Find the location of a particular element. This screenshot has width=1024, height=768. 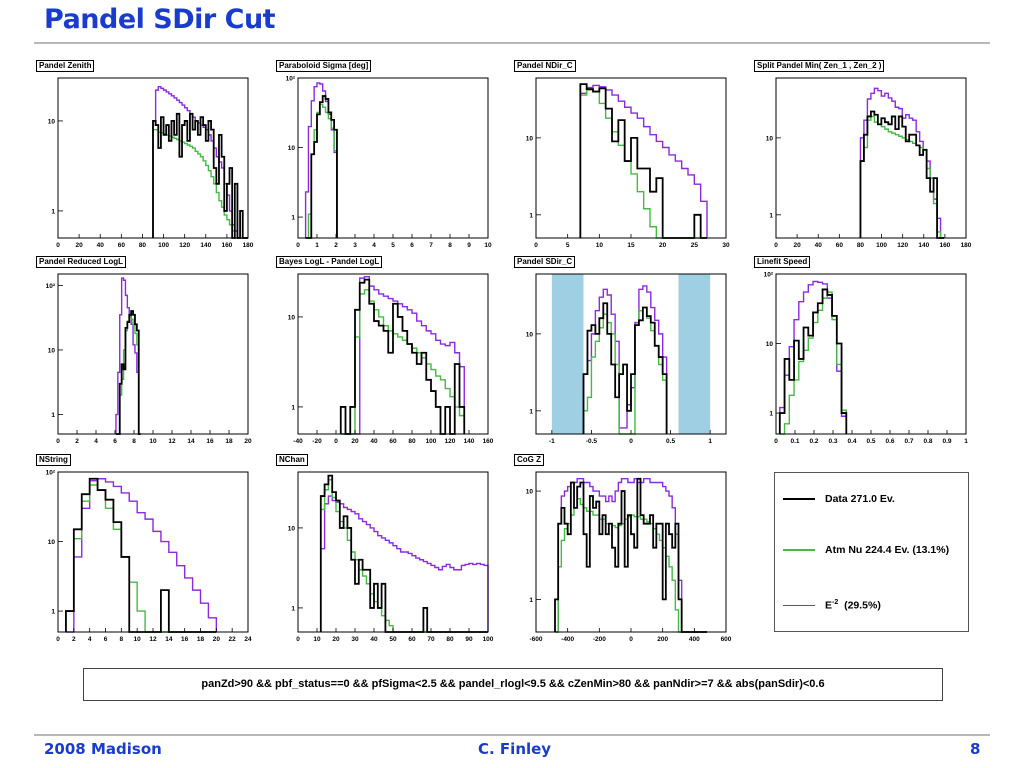

x-tick-label: 600 is located at coordinates (726, 639).